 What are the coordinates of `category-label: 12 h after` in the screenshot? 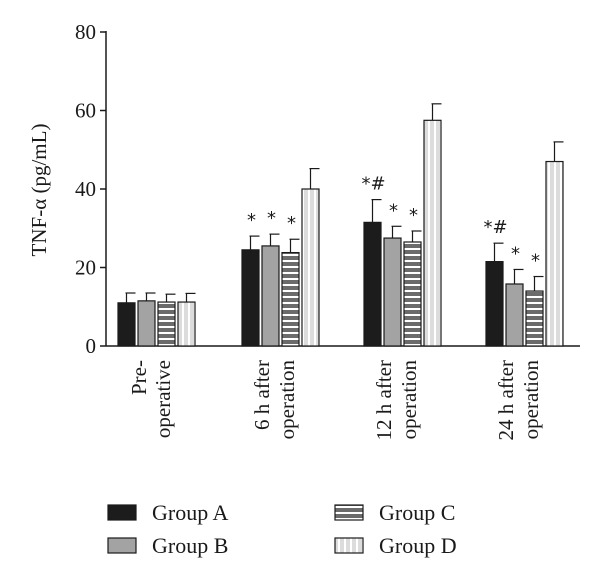 It's located at (384, 400).